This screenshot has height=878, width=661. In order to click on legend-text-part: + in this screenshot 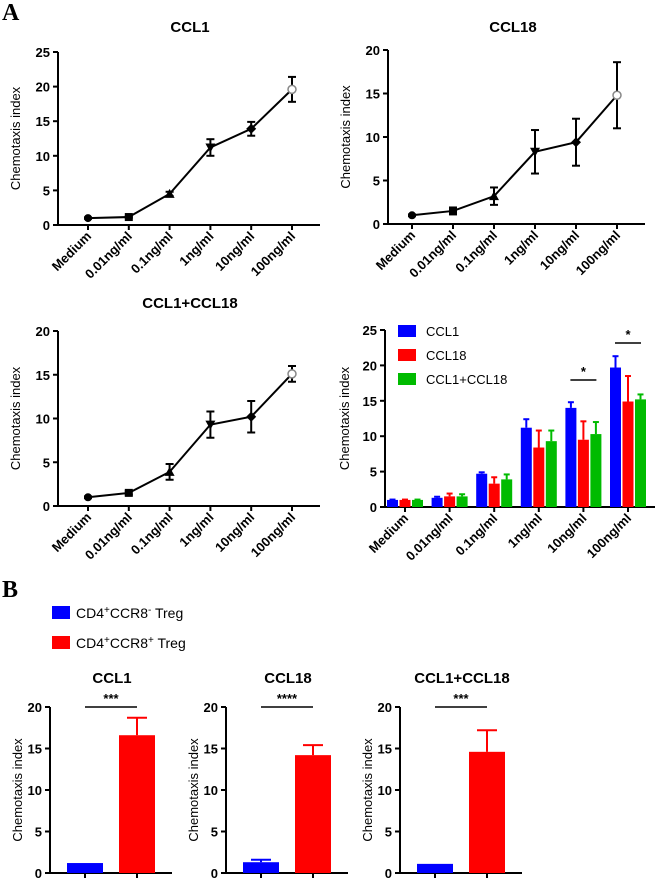, I will do `click(151, 640)`.